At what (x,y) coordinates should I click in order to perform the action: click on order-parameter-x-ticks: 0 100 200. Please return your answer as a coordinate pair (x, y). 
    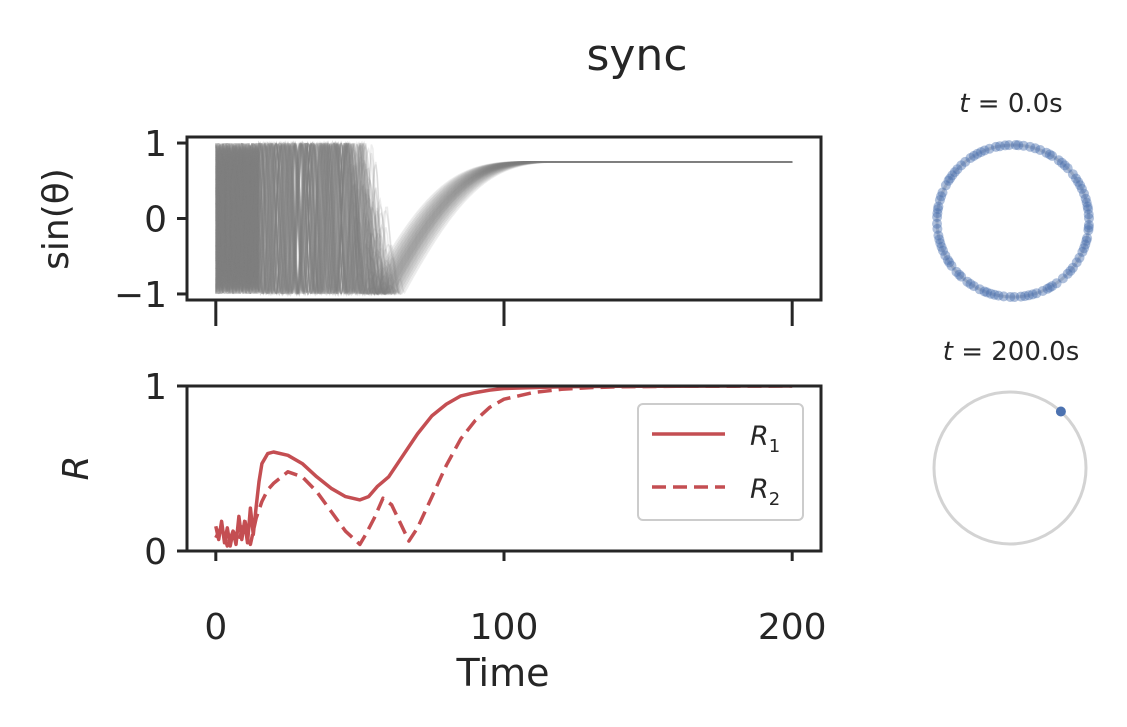
    Looking at the image, I should click on (515, 599).